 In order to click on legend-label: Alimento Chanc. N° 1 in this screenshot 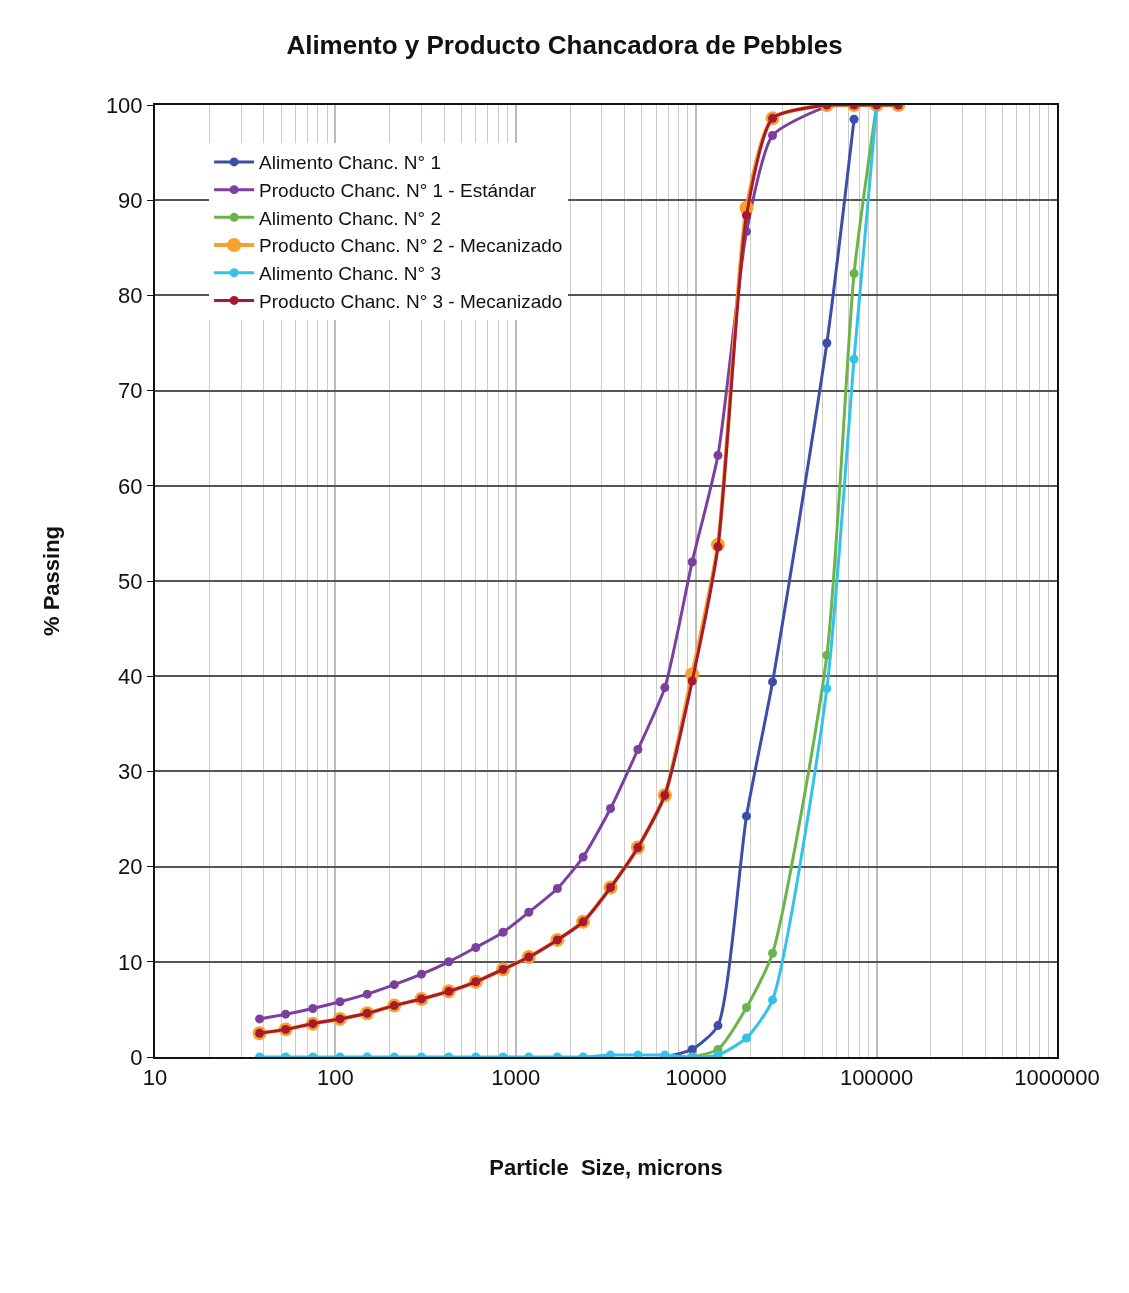, I will do `click(350, 163)`.